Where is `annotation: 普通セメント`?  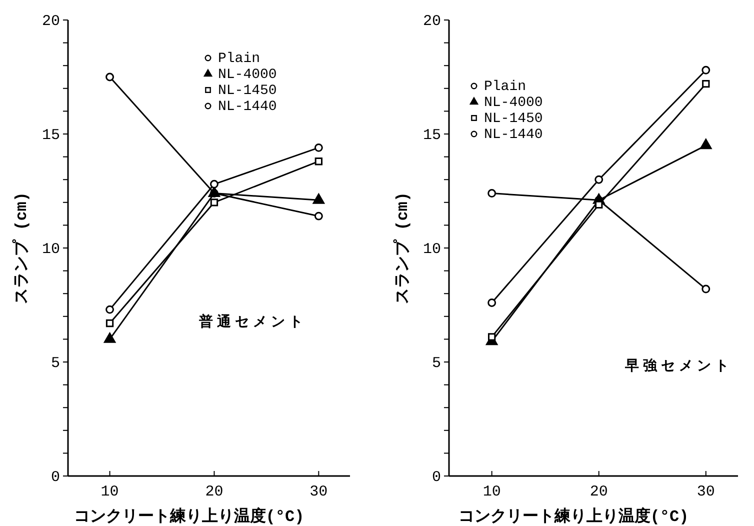
annotation: 普通セメント is located at coordinates (252, 322).